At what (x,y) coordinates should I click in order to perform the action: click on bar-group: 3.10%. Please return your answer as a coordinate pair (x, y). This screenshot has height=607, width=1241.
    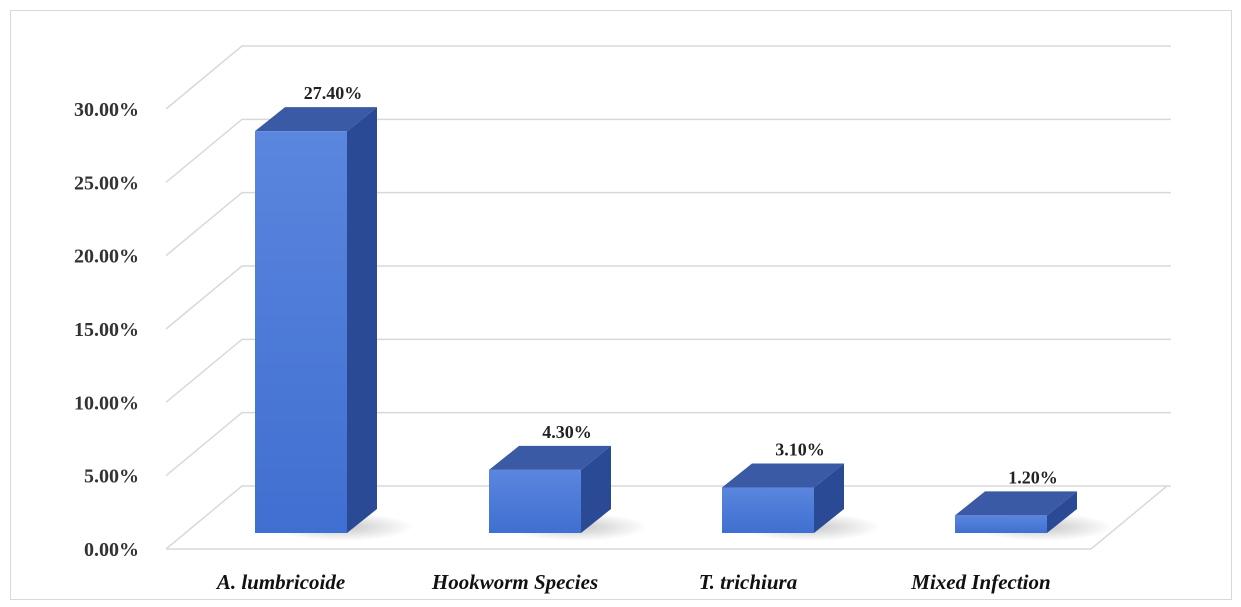
    Looking at the image, I should click on (801, 490).